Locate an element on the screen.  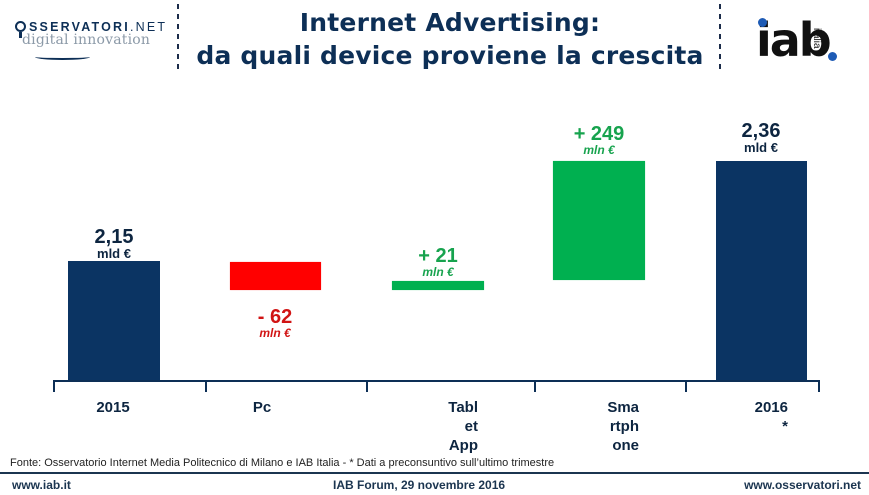
x-label-pc: Pc is located at coordinates (262, 407).